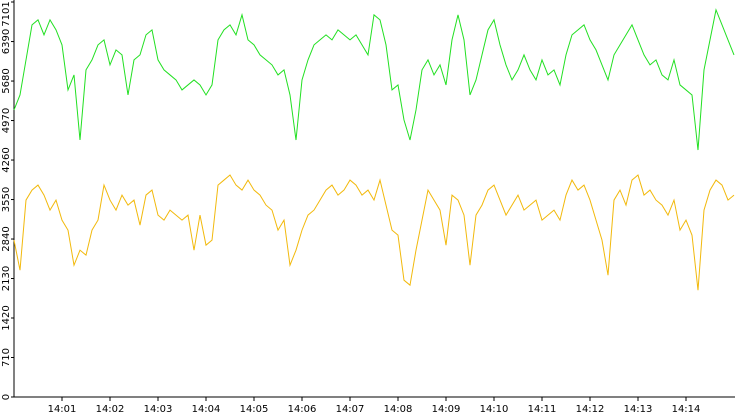  I want to click on y-tick-label: 4260, so click(6, 159).